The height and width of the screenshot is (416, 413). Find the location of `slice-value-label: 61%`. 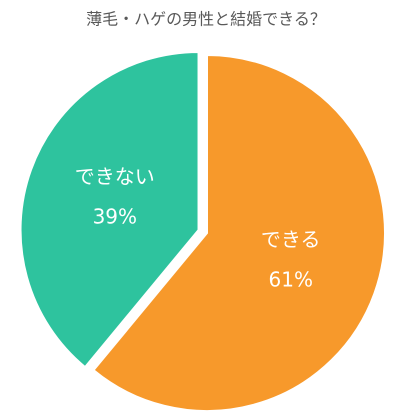

slice-value-label: 61% is located at coordinates (291, 280).